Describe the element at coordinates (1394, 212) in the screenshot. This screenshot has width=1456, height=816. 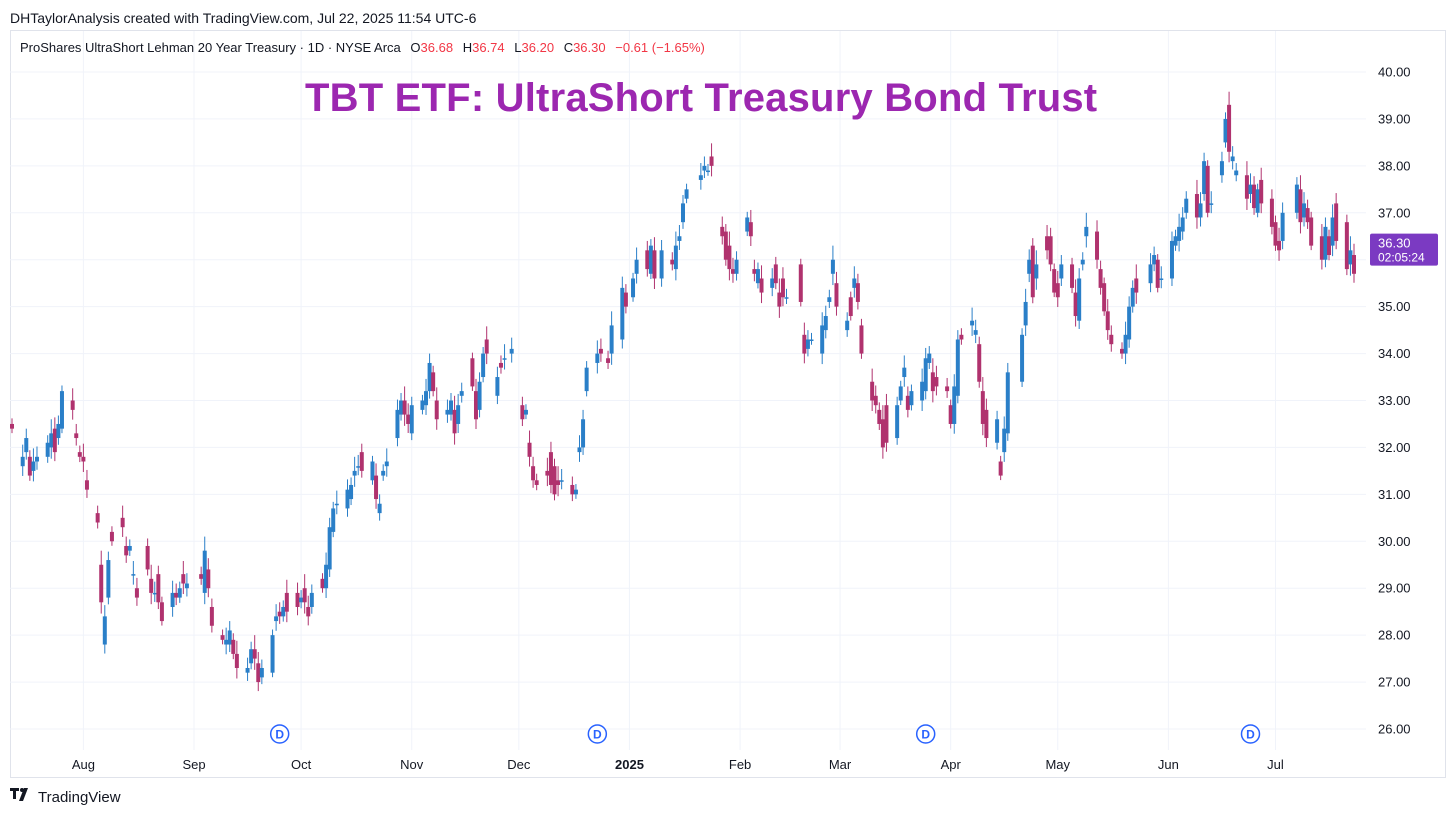
I see `y-tick-label: 37.00` at that location.